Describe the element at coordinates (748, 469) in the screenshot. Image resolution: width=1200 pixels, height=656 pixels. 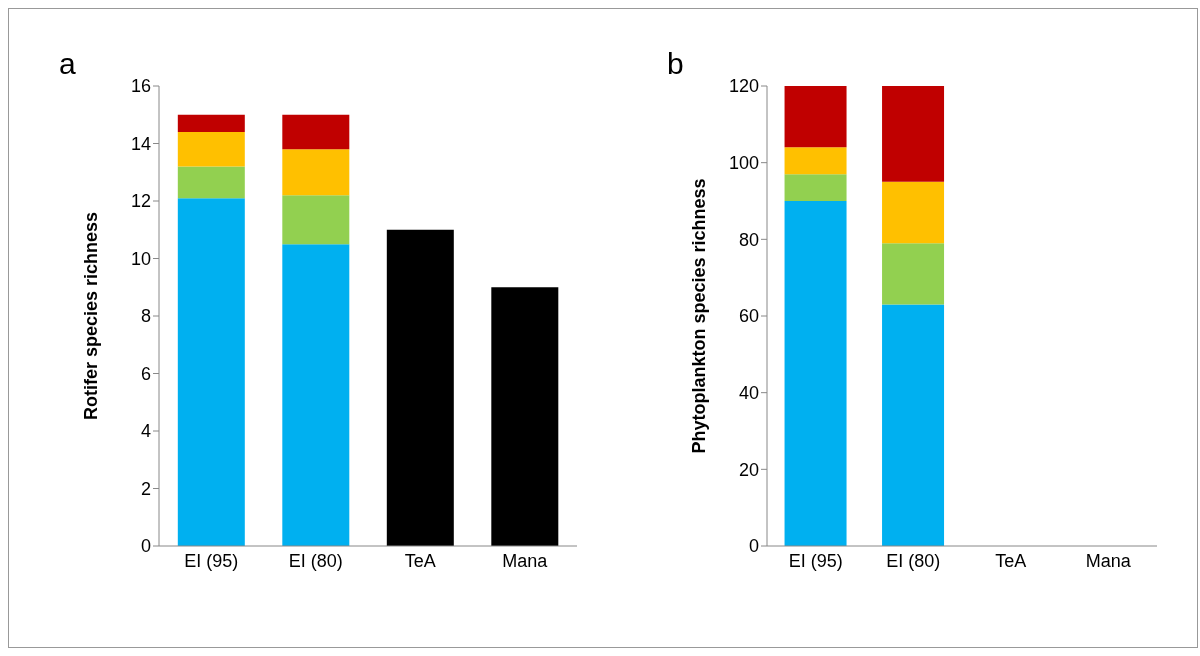
I see `y-tick-label: 20` at that location.